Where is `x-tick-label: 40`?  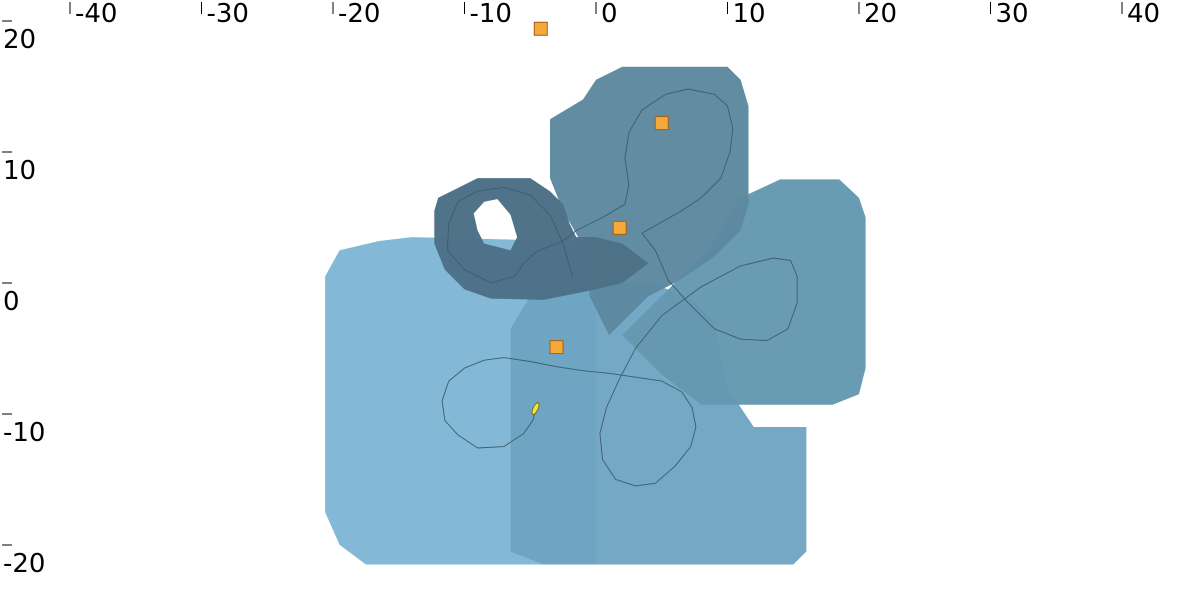
x-tick-label: 40 is located at coordinates (1143, 14).